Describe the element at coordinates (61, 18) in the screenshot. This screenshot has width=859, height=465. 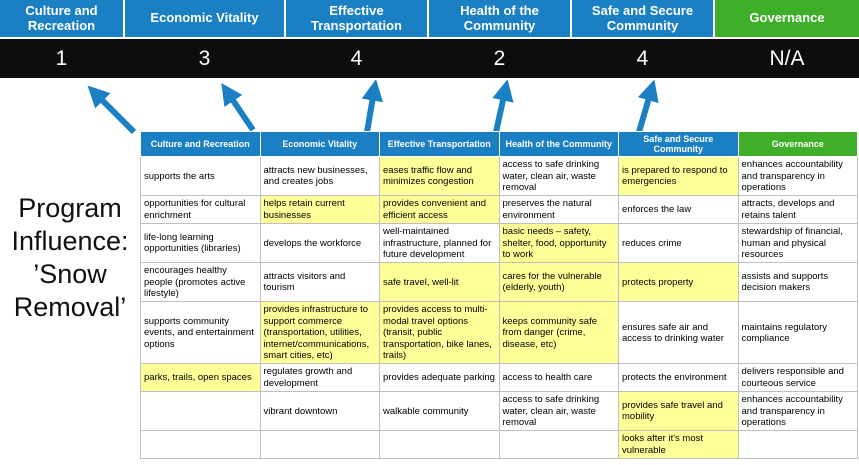
I see `banner-cell-culture-and-recreation: Culture and Recreation` at that location.